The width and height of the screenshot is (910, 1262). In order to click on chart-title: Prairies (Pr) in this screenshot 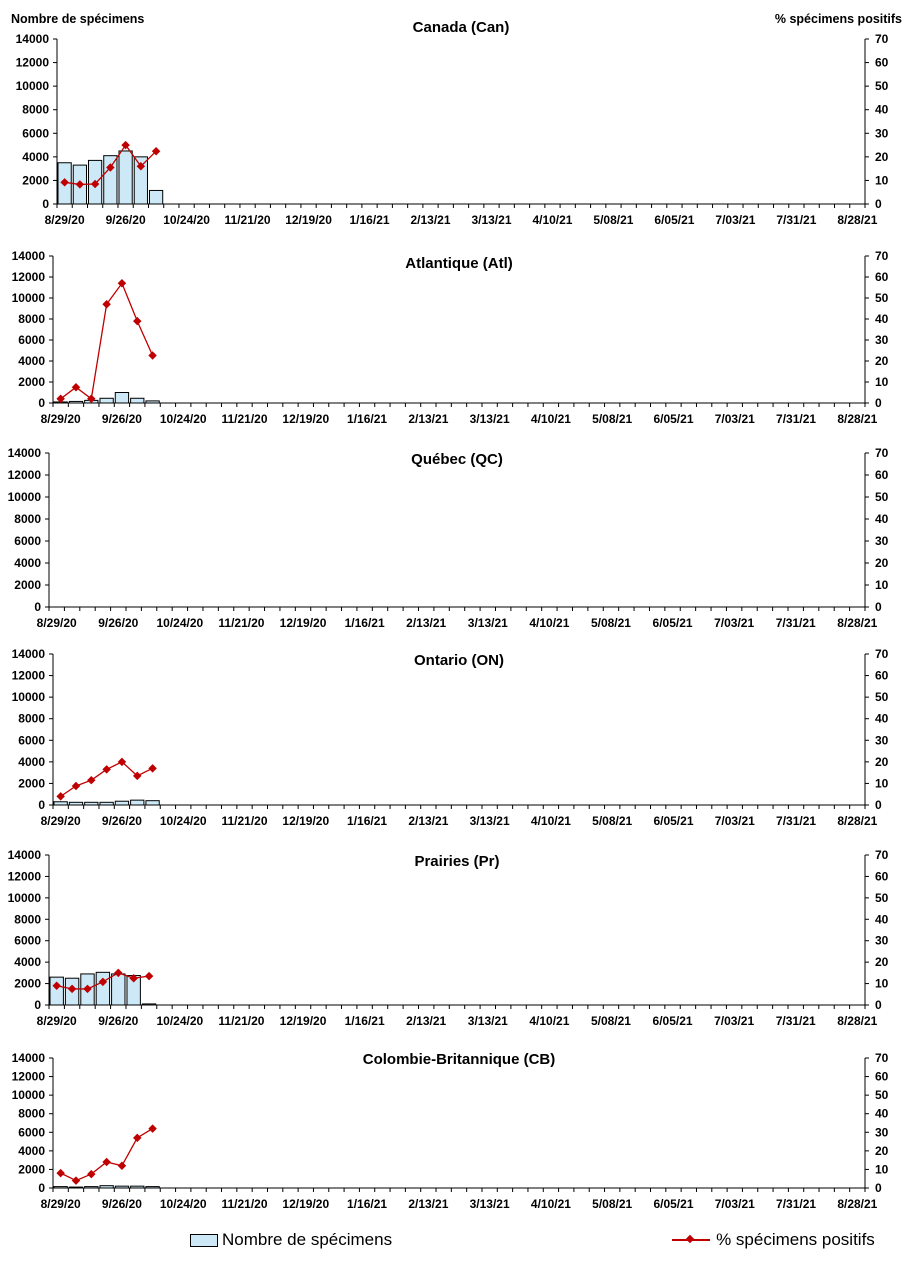, I will do `click(456, 861)`.